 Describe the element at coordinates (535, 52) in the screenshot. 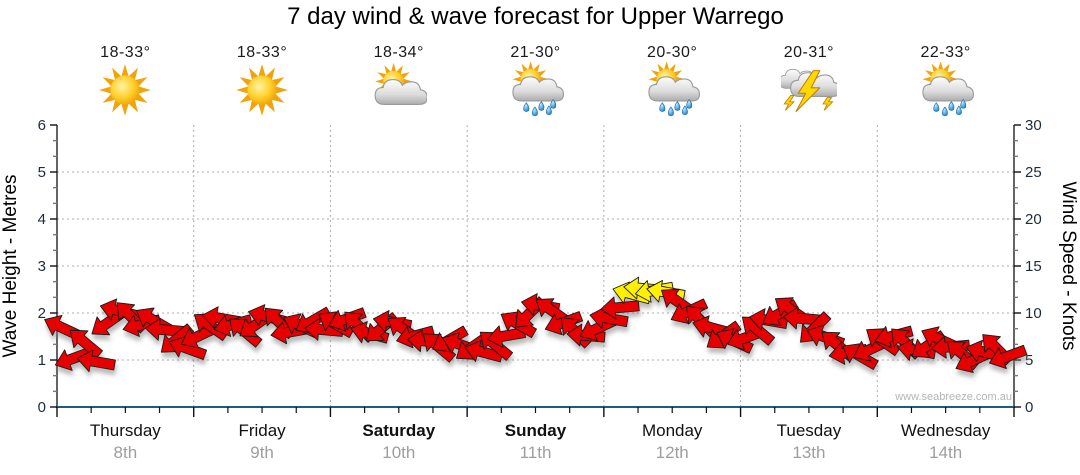

I see `temperature-range: 21-30°` at that location.